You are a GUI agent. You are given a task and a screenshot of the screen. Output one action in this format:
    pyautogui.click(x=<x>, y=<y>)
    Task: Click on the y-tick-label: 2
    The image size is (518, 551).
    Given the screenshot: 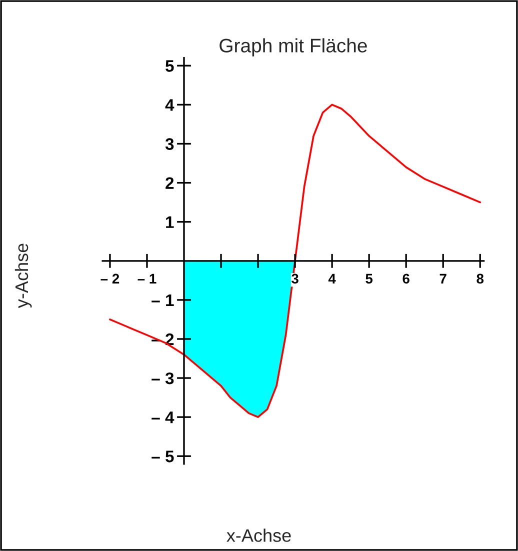 What is the action you would take?
    pyautogui.click(x=170, y=183)
    